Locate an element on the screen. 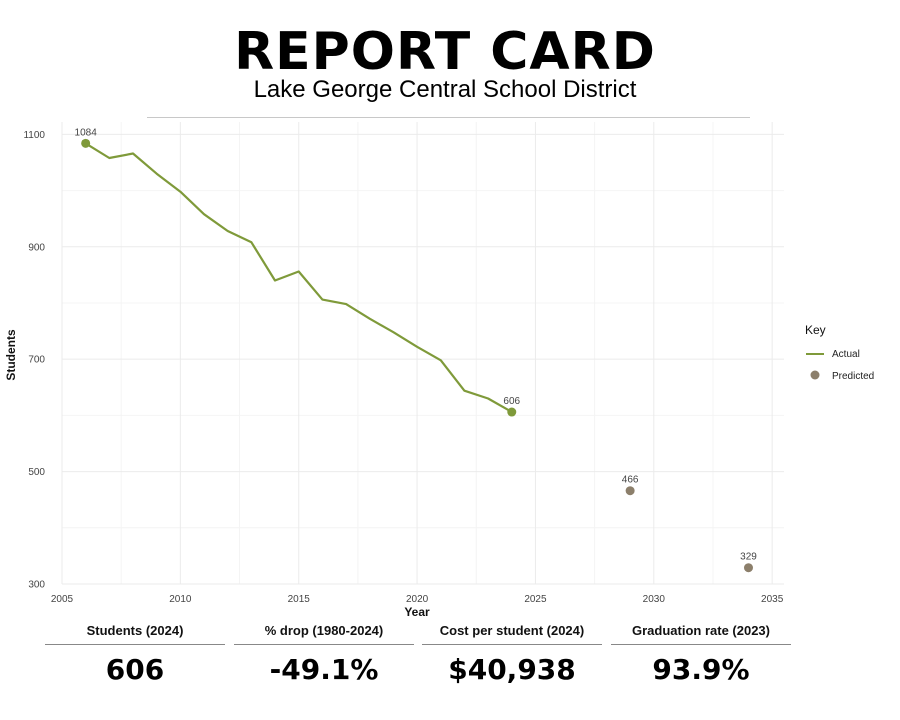 This screenshot has width=900, height=720. x-axis-ticks: 2005 2010 2015 2020 2025 2030 2035 is located at coordinates (417, 599).